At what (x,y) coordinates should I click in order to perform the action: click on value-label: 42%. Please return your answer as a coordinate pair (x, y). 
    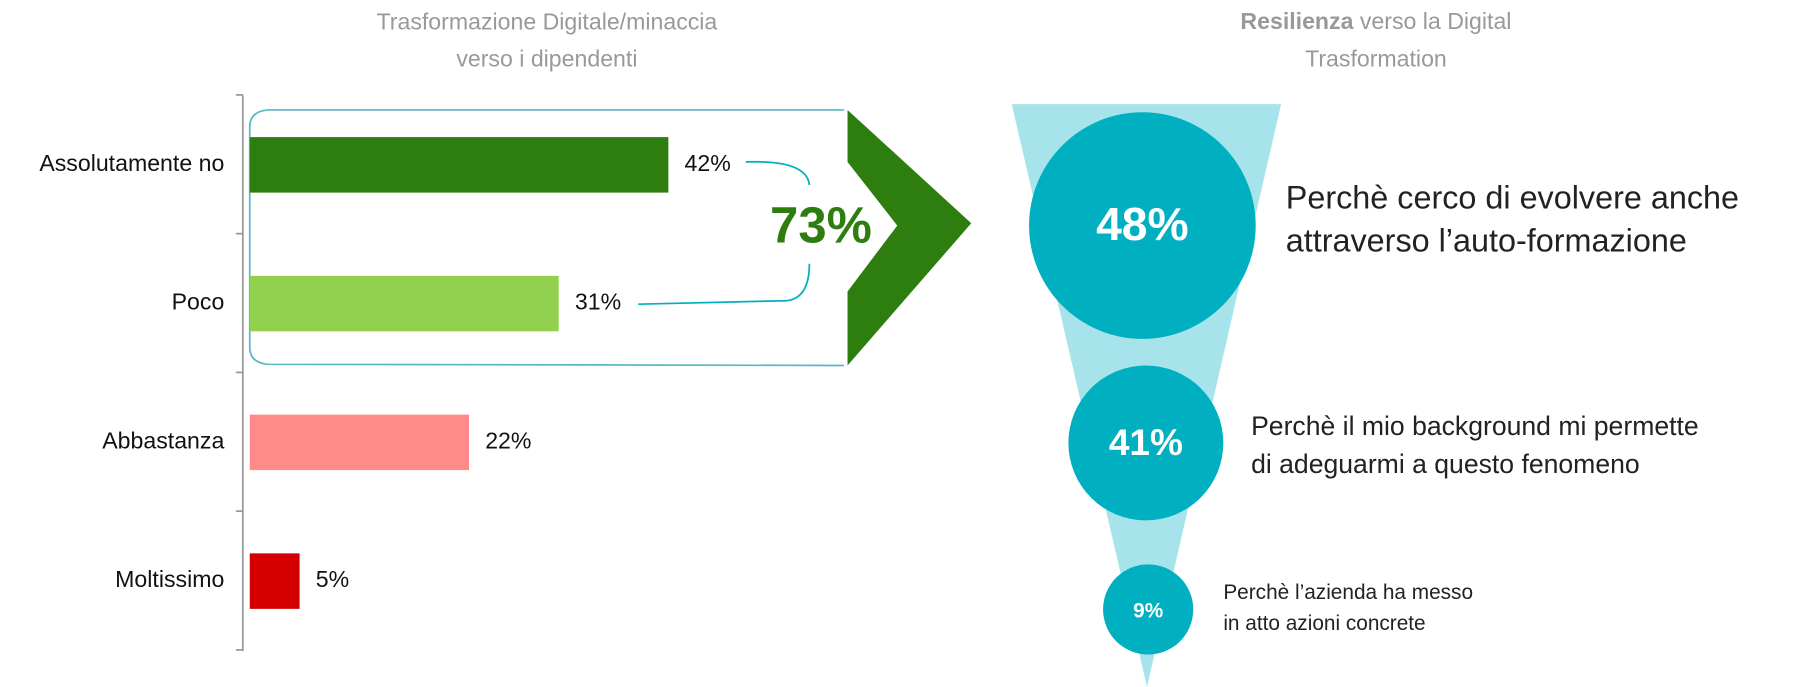
    Looking at the image, I should click on (708, 163).